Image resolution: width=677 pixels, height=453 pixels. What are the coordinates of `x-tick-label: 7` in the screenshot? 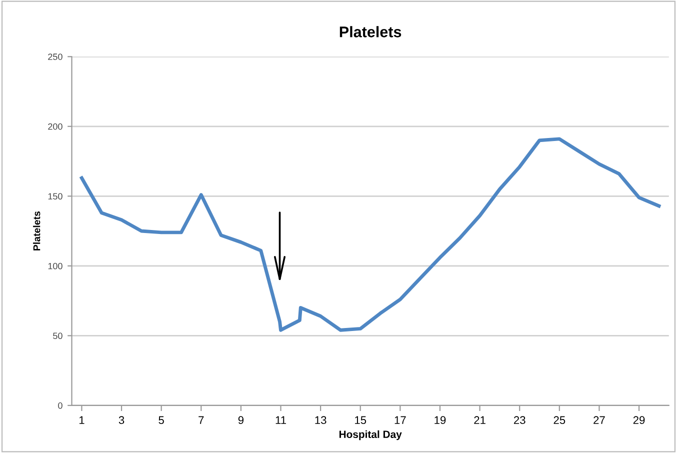 It's located at (201, 420).